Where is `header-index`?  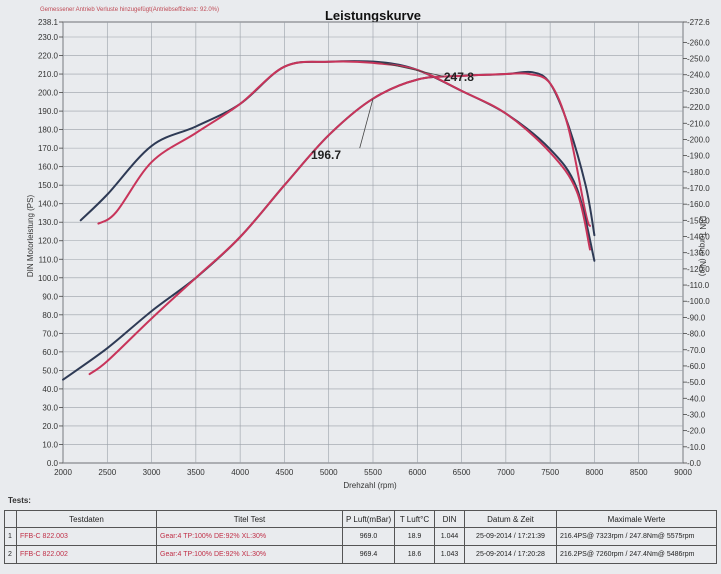
header-index is located at coordinates (10, 519).